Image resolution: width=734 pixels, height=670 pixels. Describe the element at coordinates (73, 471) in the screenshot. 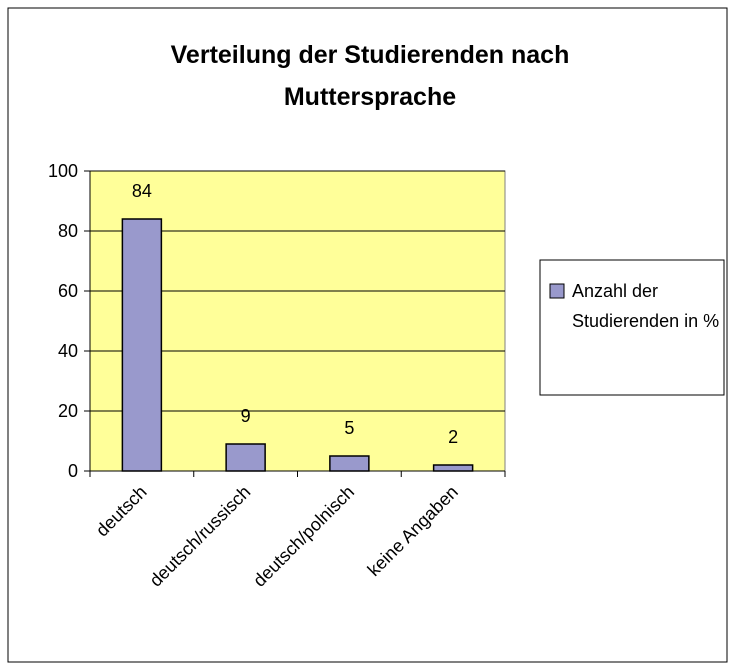

I see `y-tick-label: 0` at that location.